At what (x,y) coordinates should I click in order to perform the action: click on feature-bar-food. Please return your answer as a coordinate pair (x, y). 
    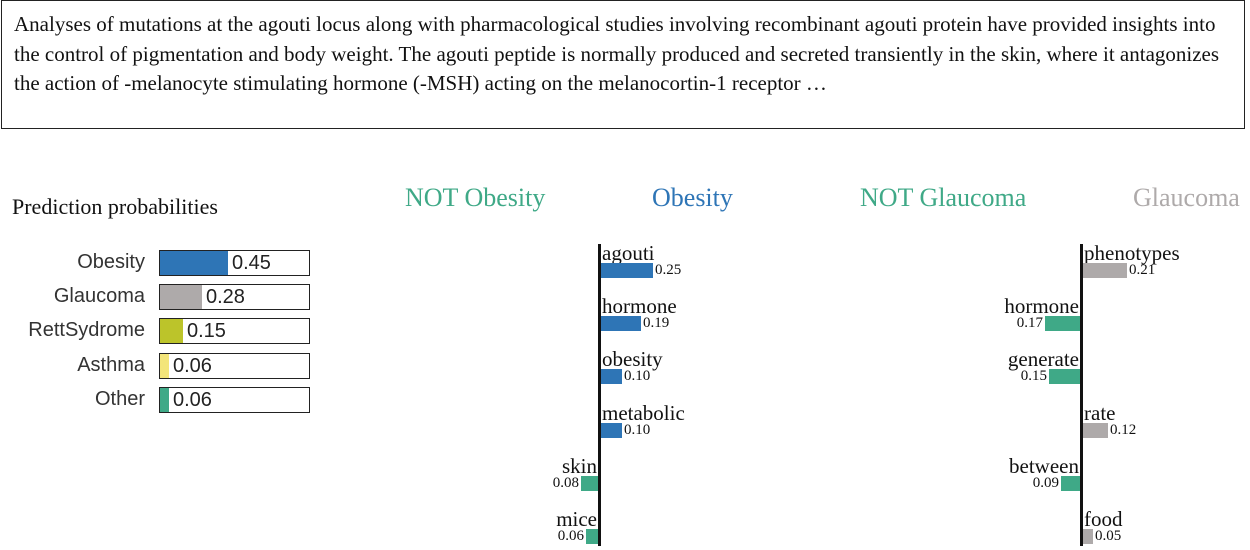
    Looking at the image, I should click on (1088, 536).